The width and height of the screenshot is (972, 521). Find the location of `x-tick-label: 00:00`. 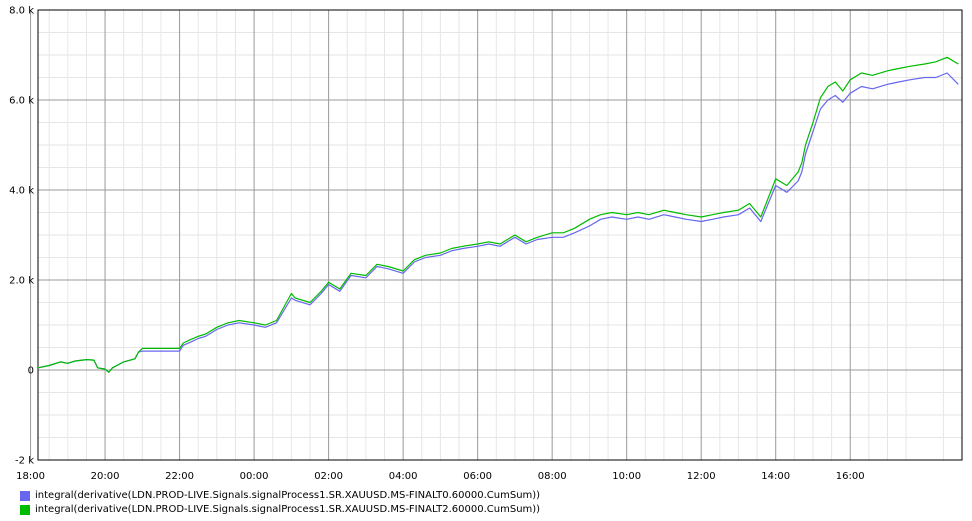

x-tick-label: 00:00 is located at coordinates (254, 476).